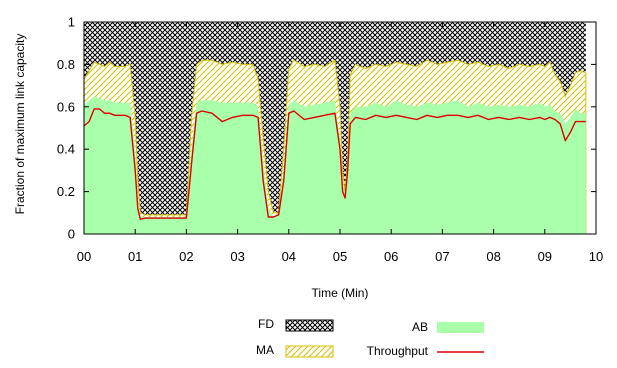 Image resolution: width=617 pixels, height=368 pixels. What do you see at coordinates (66, 191) in the screenshot?
I see `y-tick-label: 0.2` at bounding box center [66, 191].